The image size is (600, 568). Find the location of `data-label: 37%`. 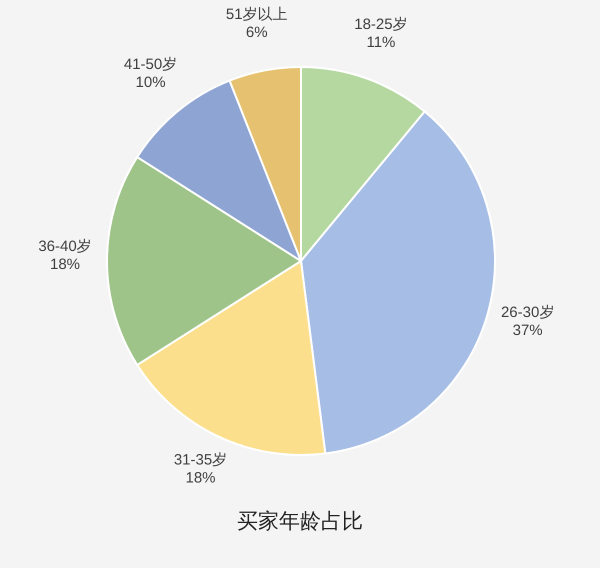

data-label: 37% is located at coordinates (527, 330).